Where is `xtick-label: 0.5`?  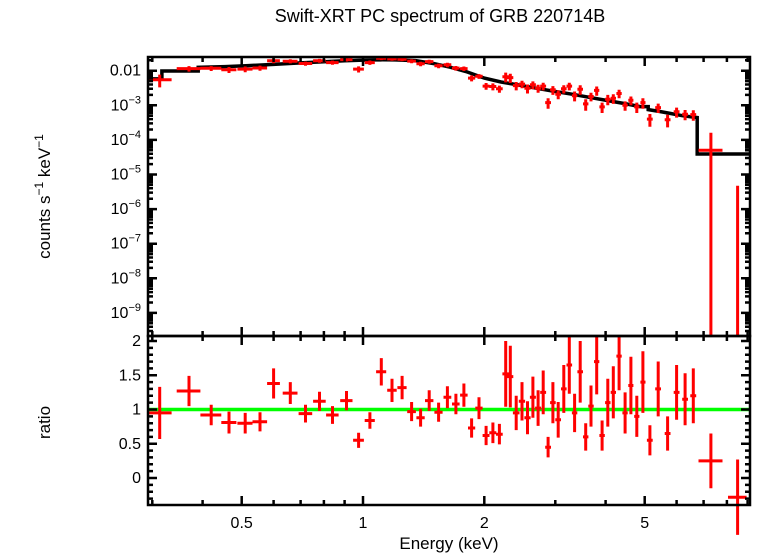 xtick-label: 0.5 is located at coordinates (242, 523).